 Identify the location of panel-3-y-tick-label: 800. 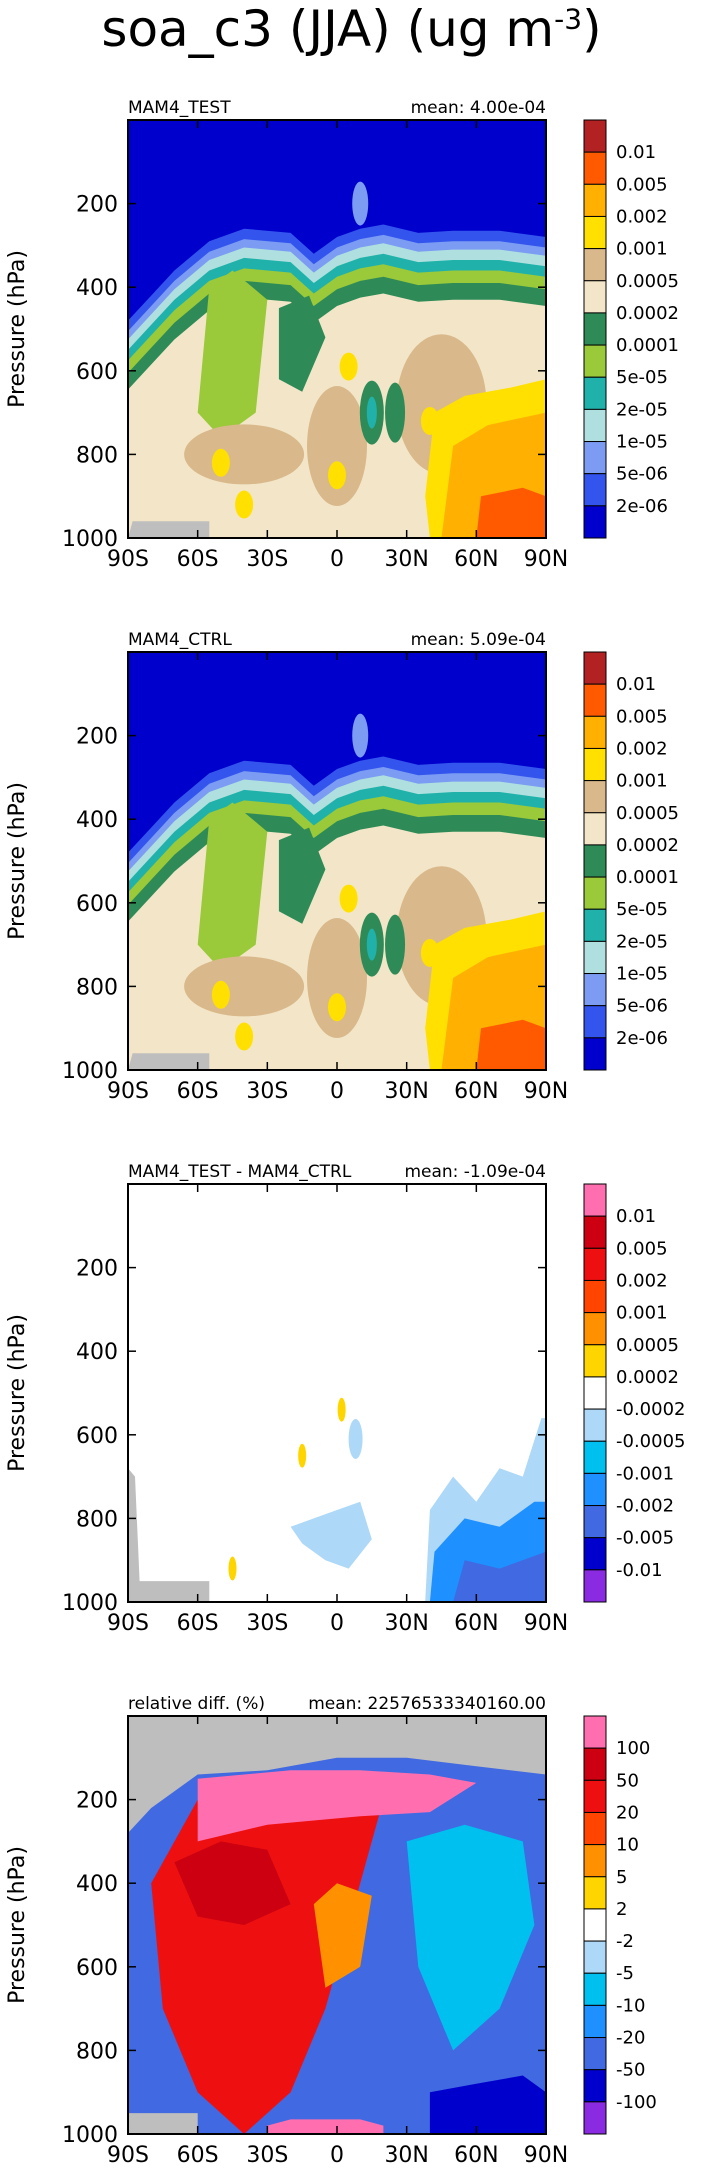
(97, 1519).